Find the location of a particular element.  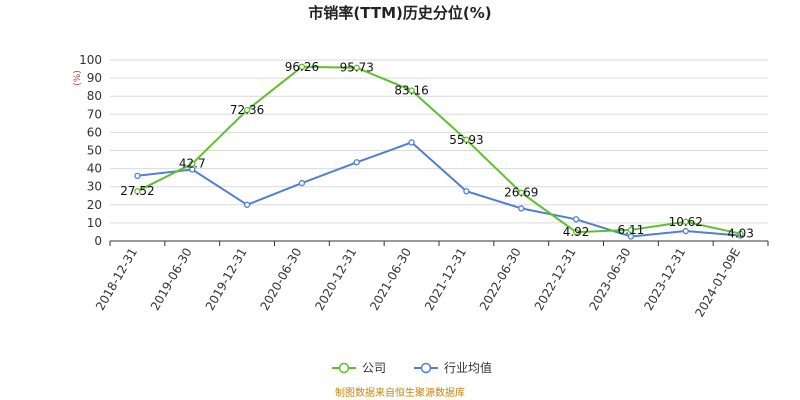

data-label: 42.7 is located at coordinates (192, 164).